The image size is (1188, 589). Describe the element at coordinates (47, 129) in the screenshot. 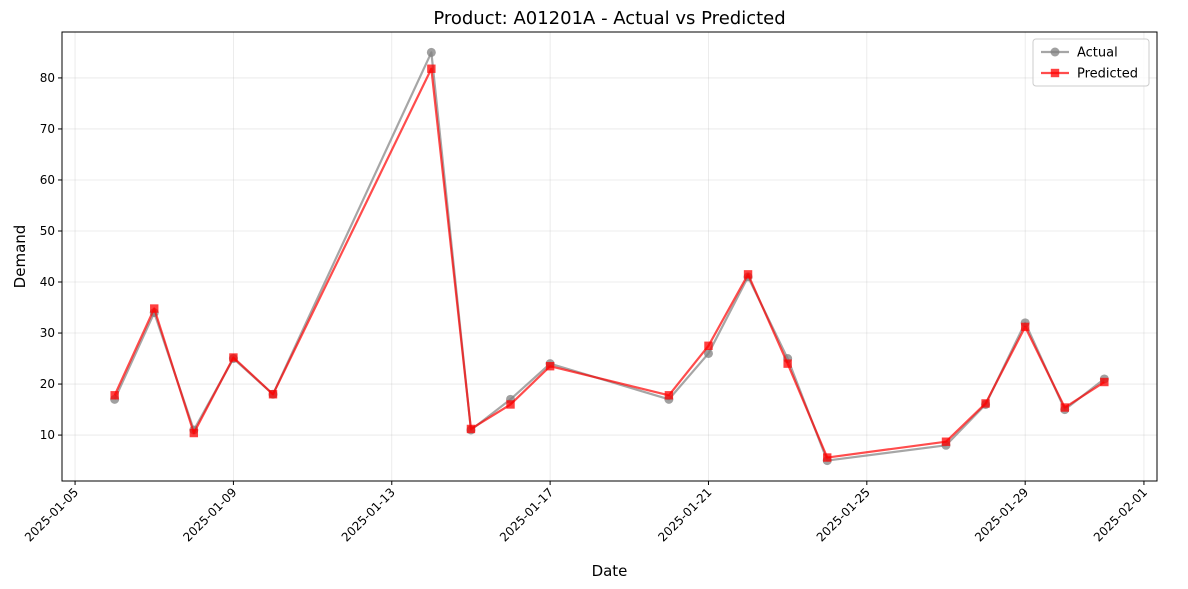

I see `y-tick-label: 70` at that location.